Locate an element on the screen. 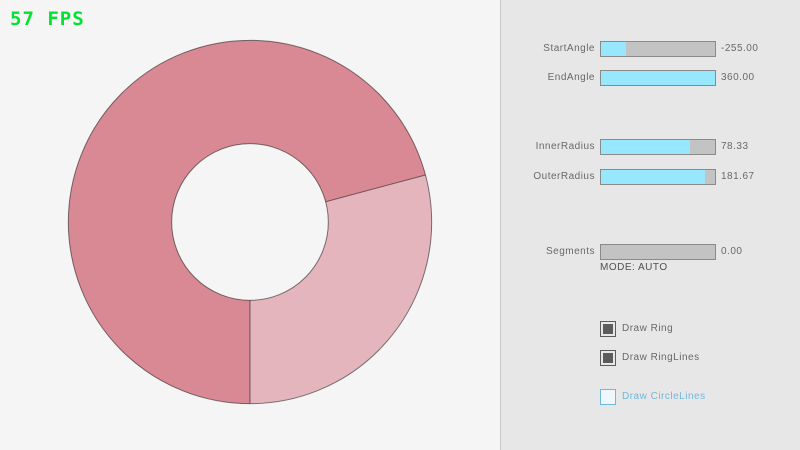  outerradius-label: OuterRadius is located at coordinates (564, 176).